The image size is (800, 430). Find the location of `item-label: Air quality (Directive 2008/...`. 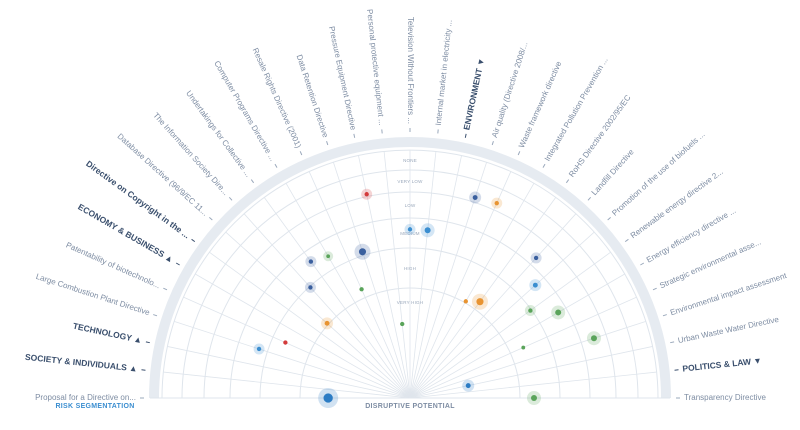

item-label: Air quality (Directive 2008/... is located at coordinates (509, 90).